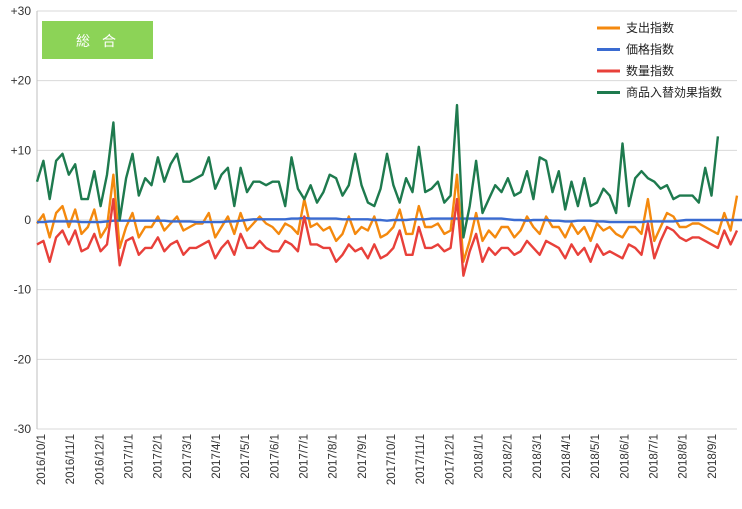 The height and width of the screenshot is (509, 742). What do you see at coordinates (21, 11) in the screenshot?
I see `y-tick-label: +30` at bounding box center [21, 11].